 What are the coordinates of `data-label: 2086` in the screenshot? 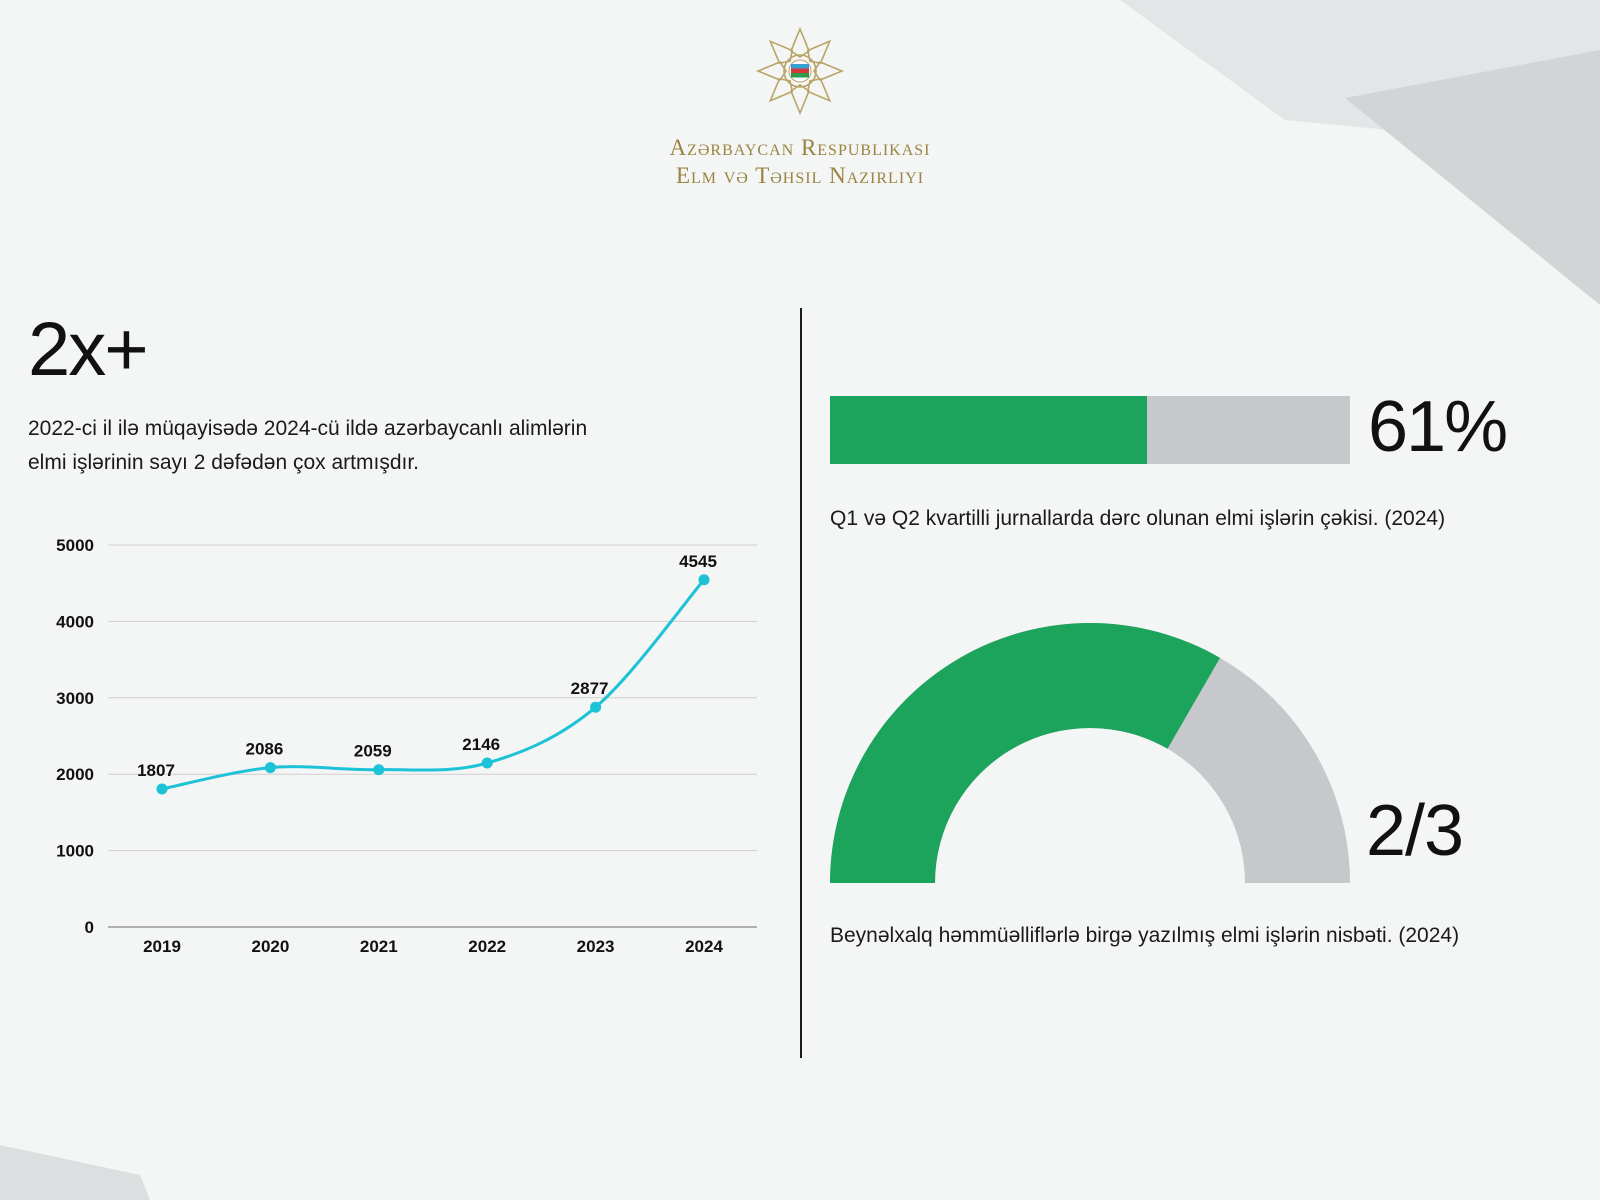 It's located at (264, 749).